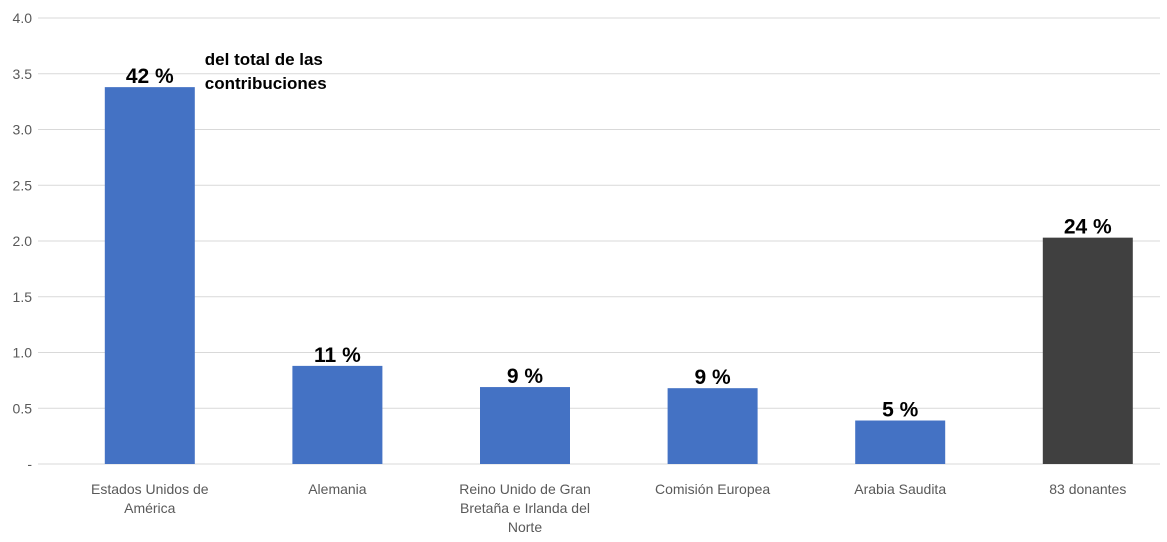 This screenshot has width=1167, height=542. I want to click on x-tick-label-box: Arabia Saudita, so click(900, 489).